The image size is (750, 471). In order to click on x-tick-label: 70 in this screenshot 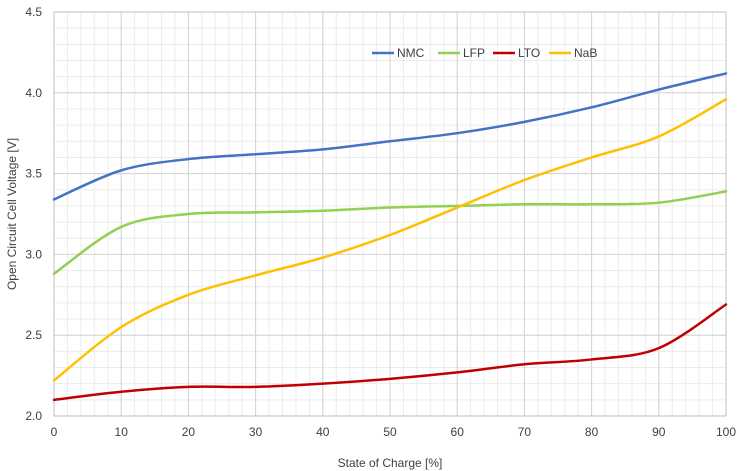, I will do `click(525, 432)`.